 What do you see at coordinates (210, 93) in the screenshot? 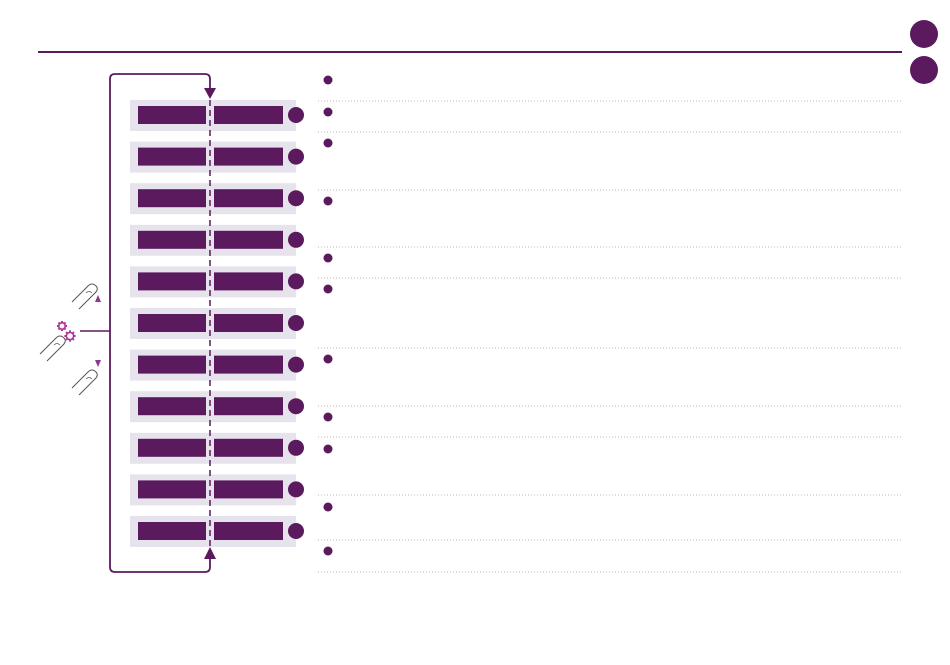
I see `down-arrowhead-icon` at bounding box center [210, 93].